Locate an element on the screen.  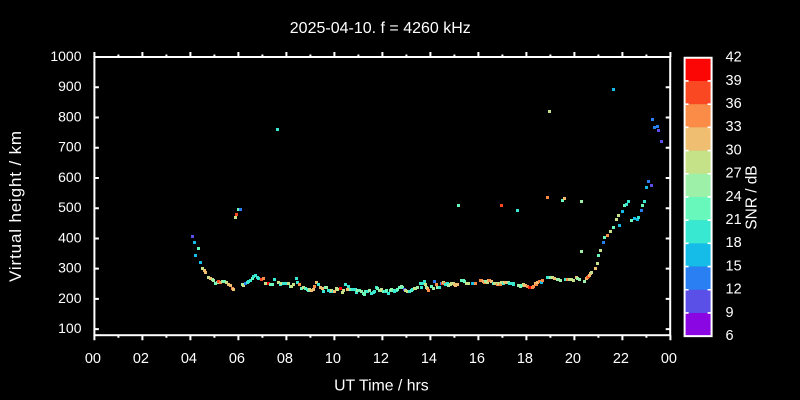
svg-text: 900 is located at coordinates (70, 86).